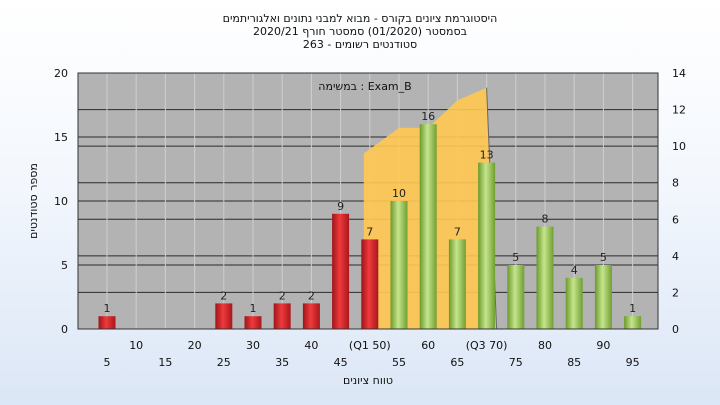 The image size is (720, 405). What do you see at coordinates (675, 329) in the screenshot?
I see `y-right-tick-0: 0` at bounding box center [675, 329].